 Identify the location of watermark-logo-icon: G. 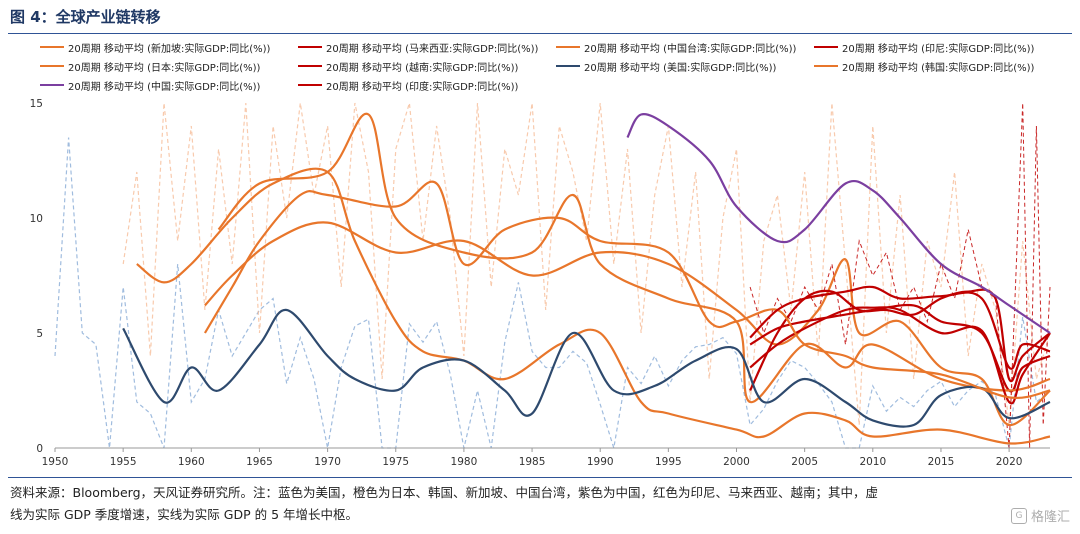
(1018, 515).